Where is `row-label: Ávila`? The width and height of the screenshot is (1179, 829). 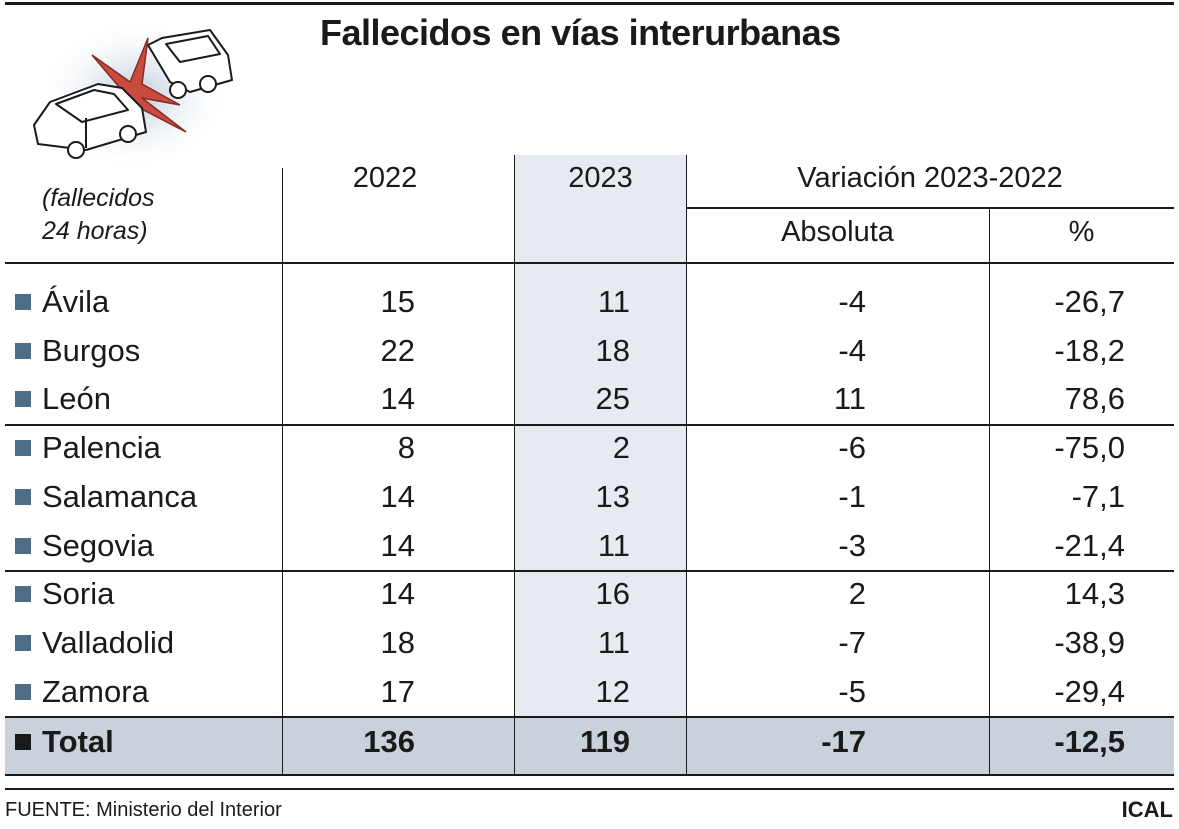 row-label: Ávila is located at coordinates (76, 301).